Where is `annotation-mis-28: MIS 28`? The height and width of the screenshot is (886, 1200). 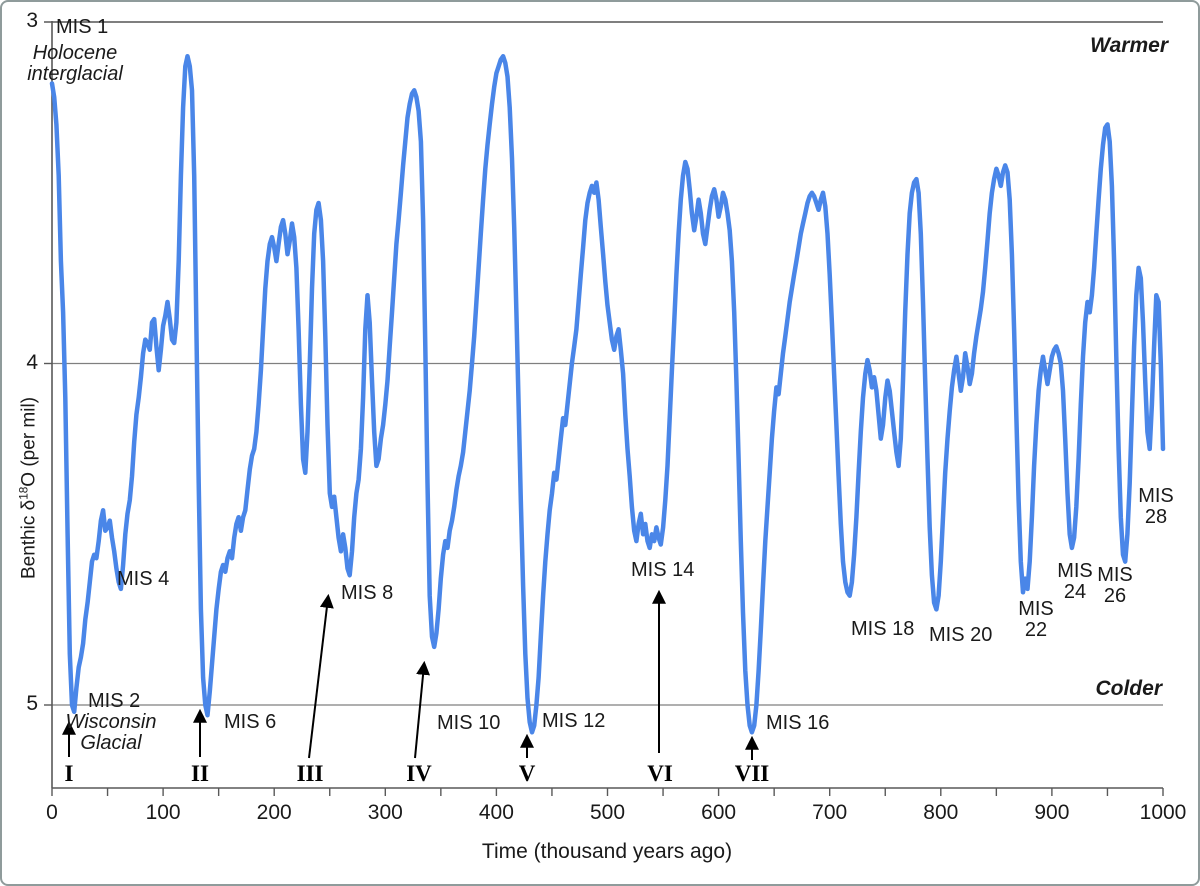
annotation-mis-28: MIS 28 is located at coordinates (1156, 506).